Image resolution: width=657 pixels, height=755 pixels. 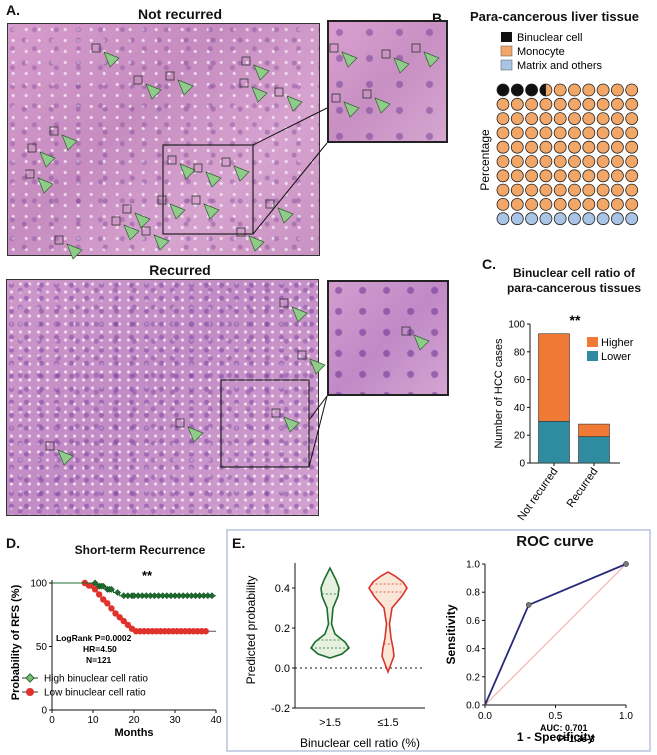 What do you see at coordinates (528, 605) in the screenshot?
I see `roc-point` at bounding box center [528, 605].